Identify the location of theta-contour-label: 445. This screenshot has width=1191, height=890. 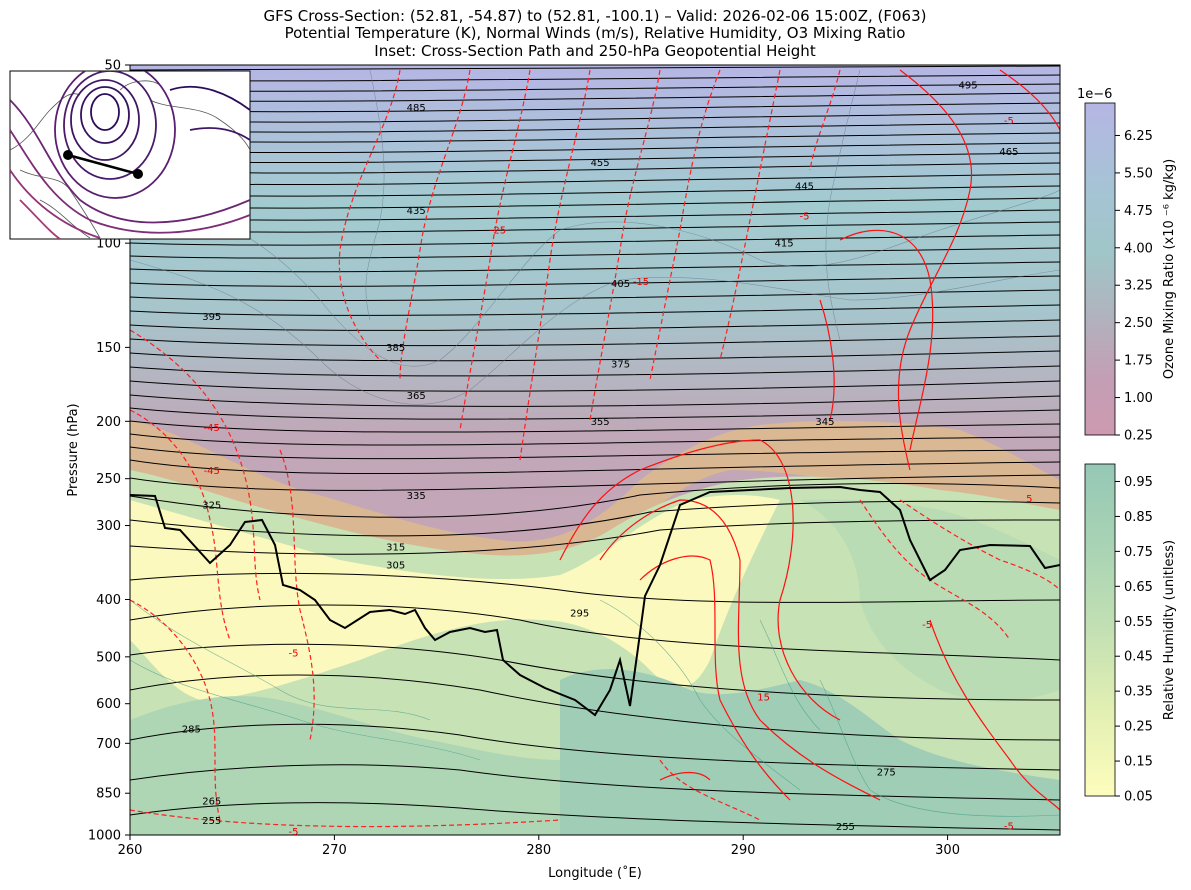
(804, 186).